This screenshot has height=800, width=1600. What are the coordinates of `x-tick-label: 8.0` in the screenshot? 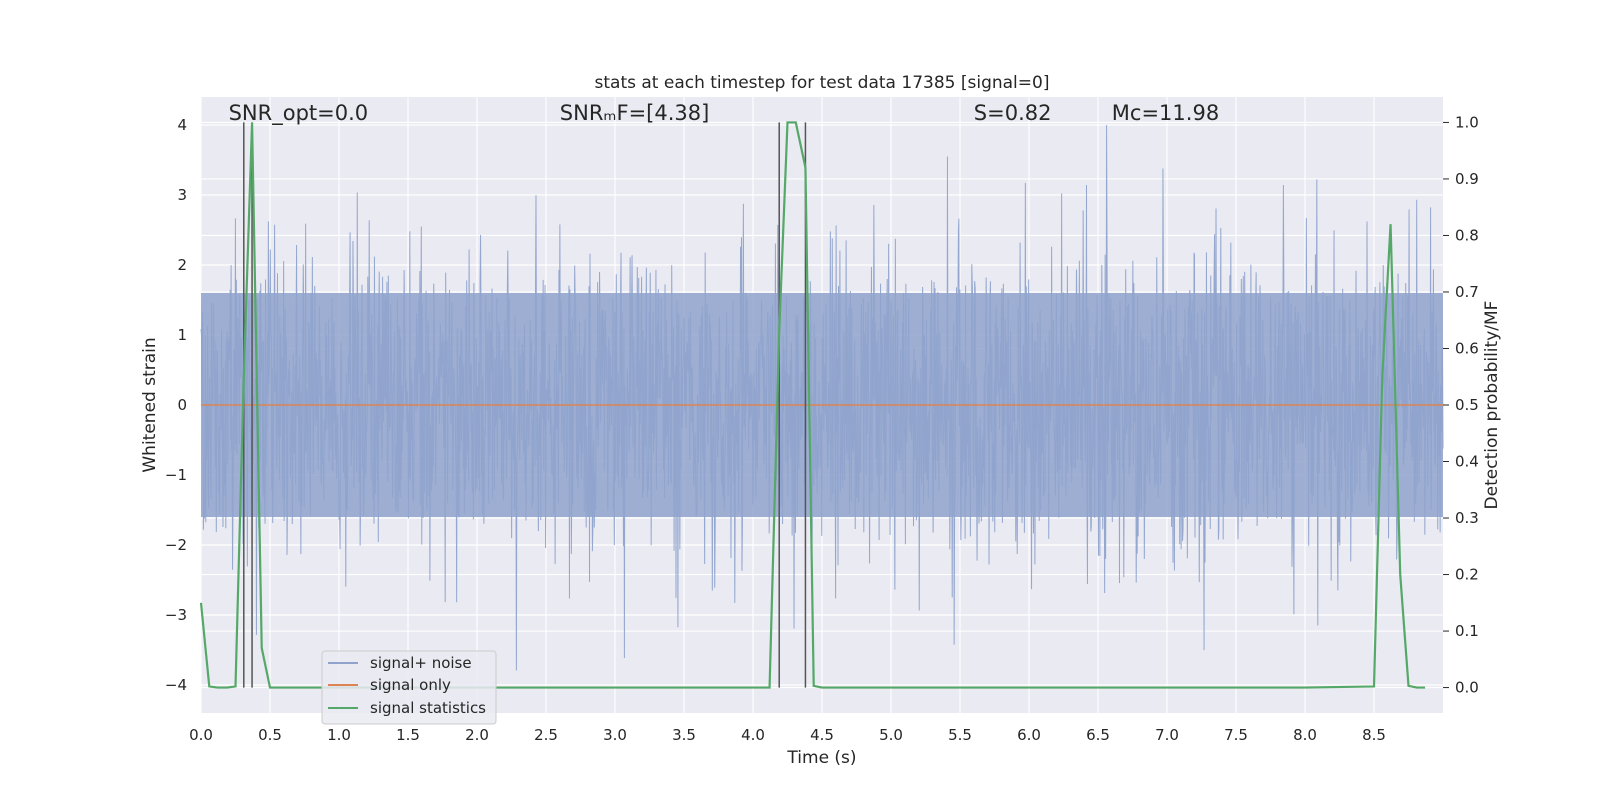 It's located at (1305, 735).